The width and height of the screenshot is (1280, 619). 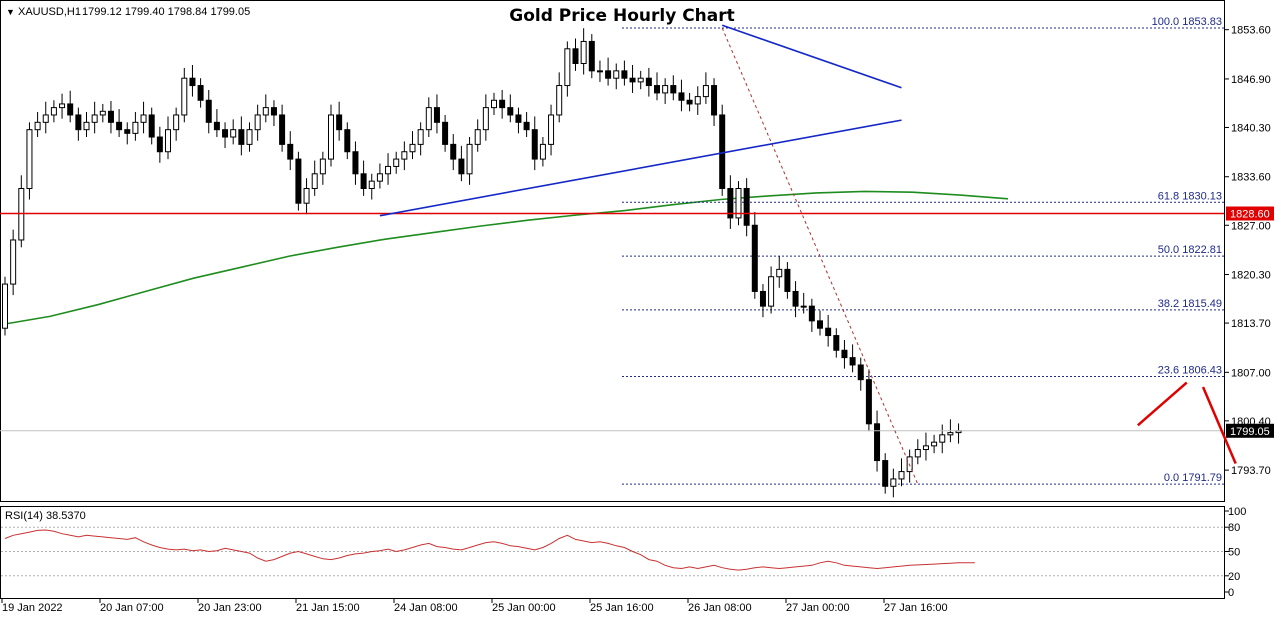 I want to click on rsi-axis: 100 80 50 20 0, so click(x=623, y=552).